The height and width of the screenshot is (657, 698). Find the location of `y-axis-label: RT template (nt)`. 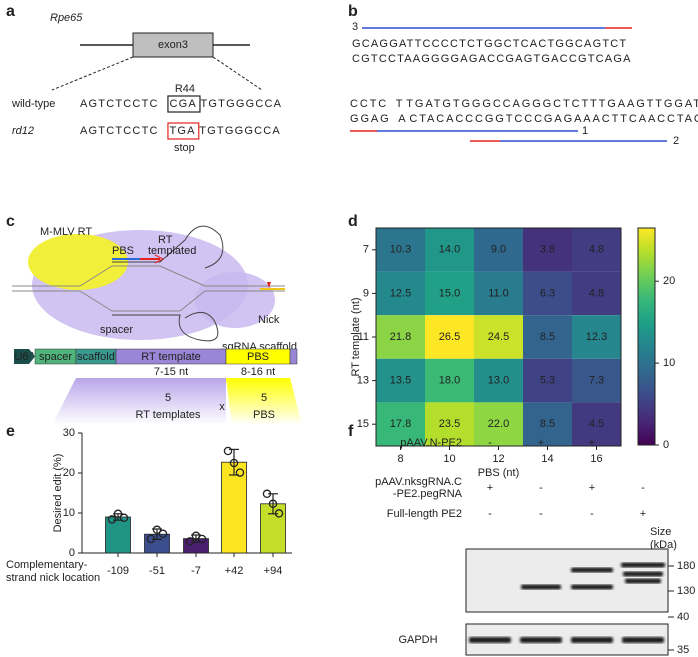

y-axis-label: RT template (nt) is located at coordinates (356, 336).